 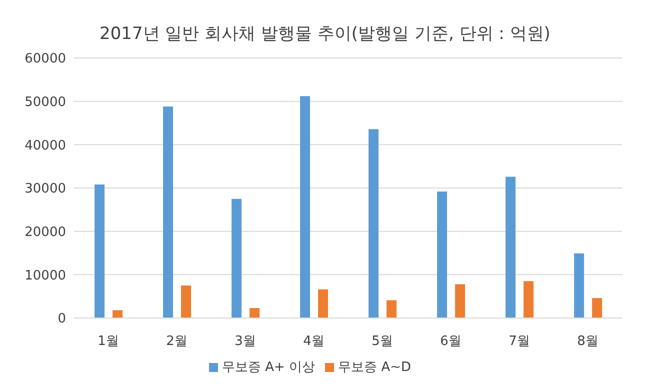 What do you see at coordinates (451, 342) in the screenshot?
I see `x-tick-label: 6월` at bounding box center [451, 342].